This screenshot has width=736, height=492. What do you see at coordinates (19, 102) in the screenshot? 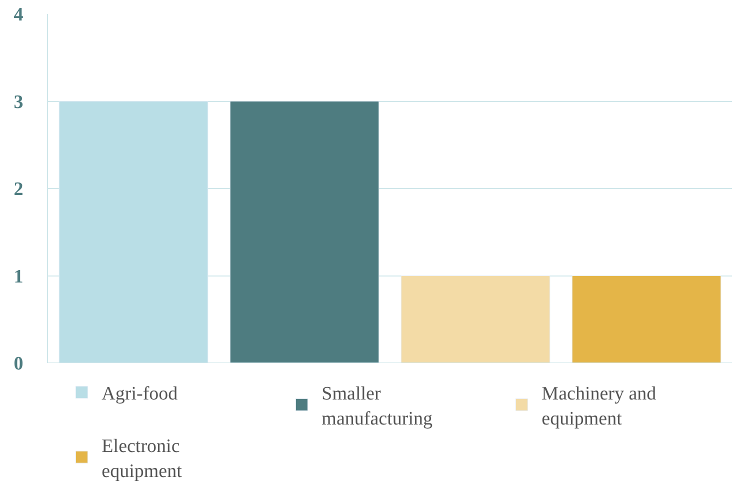
I see `y-tick-label: 3` at bounding box center [19, 102].